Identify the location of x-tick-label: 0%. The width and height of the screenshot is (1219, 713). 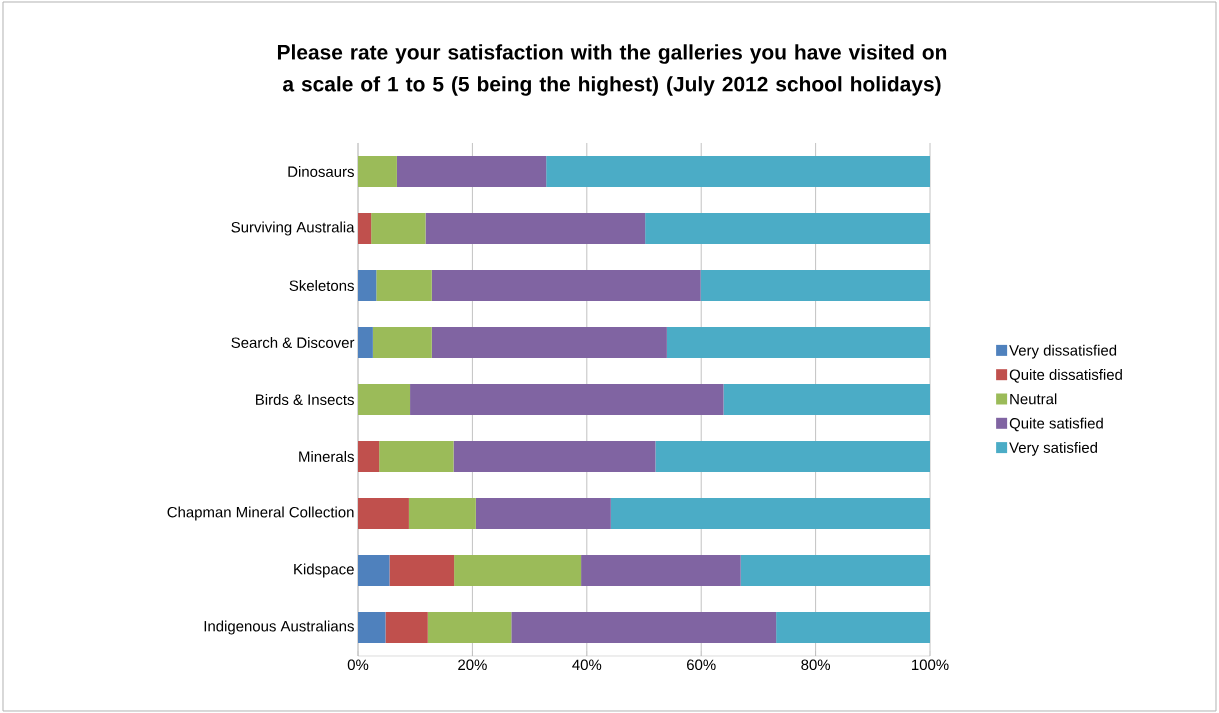
(358, 665).